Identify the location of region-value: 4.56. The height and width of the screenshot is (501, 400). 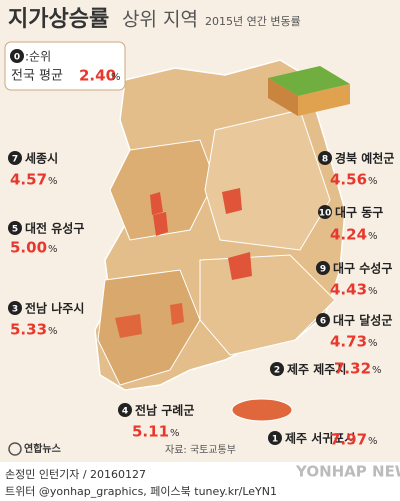
(348, 180).